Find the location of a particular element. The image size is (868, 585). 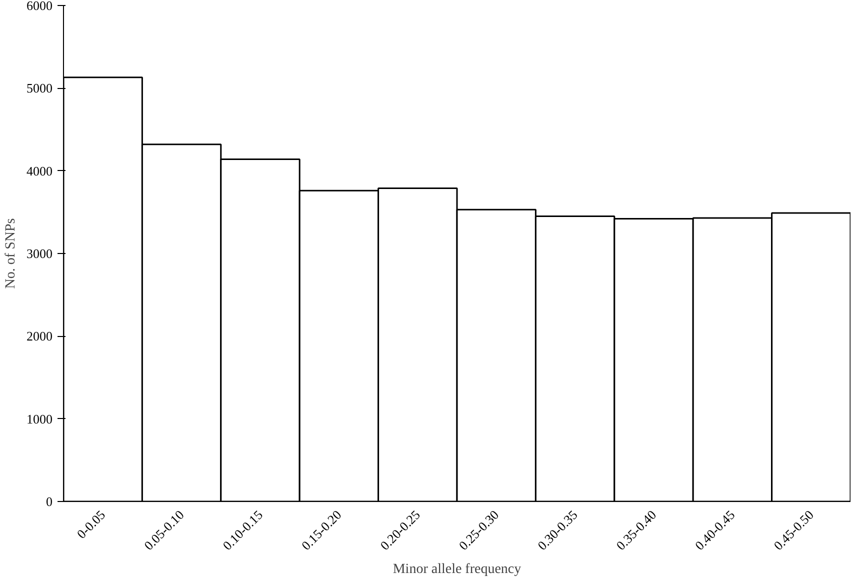

y-tick-label: 0 is located at coordinates (49, 501).